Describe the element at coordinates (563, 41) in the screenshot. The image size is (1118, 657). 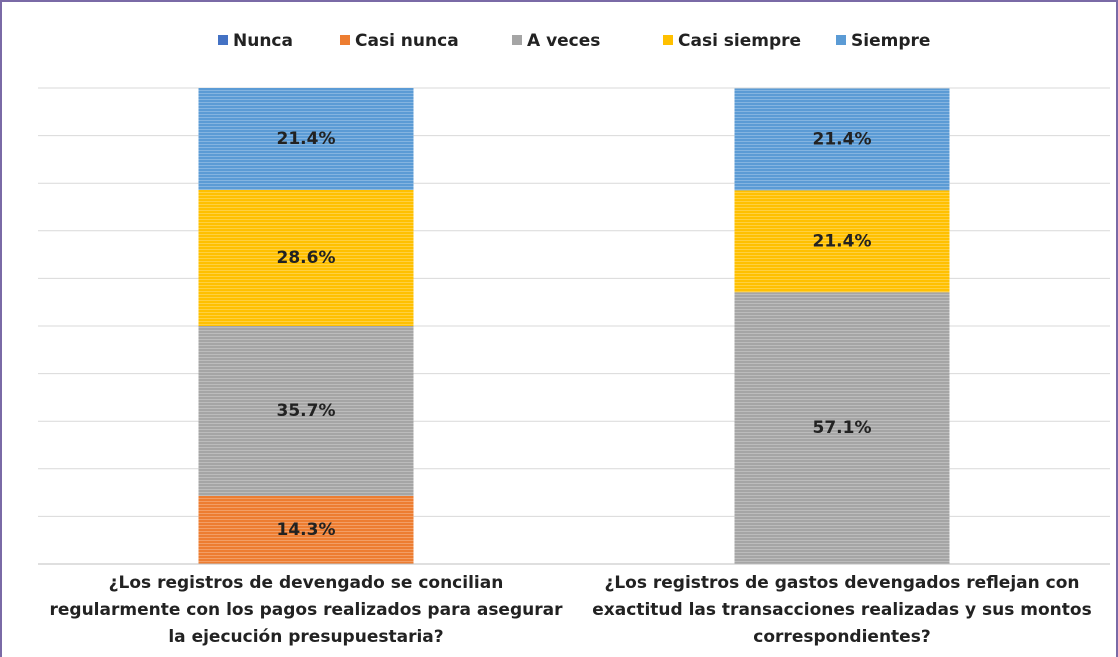
I see `legend-label: A veces` at that location.